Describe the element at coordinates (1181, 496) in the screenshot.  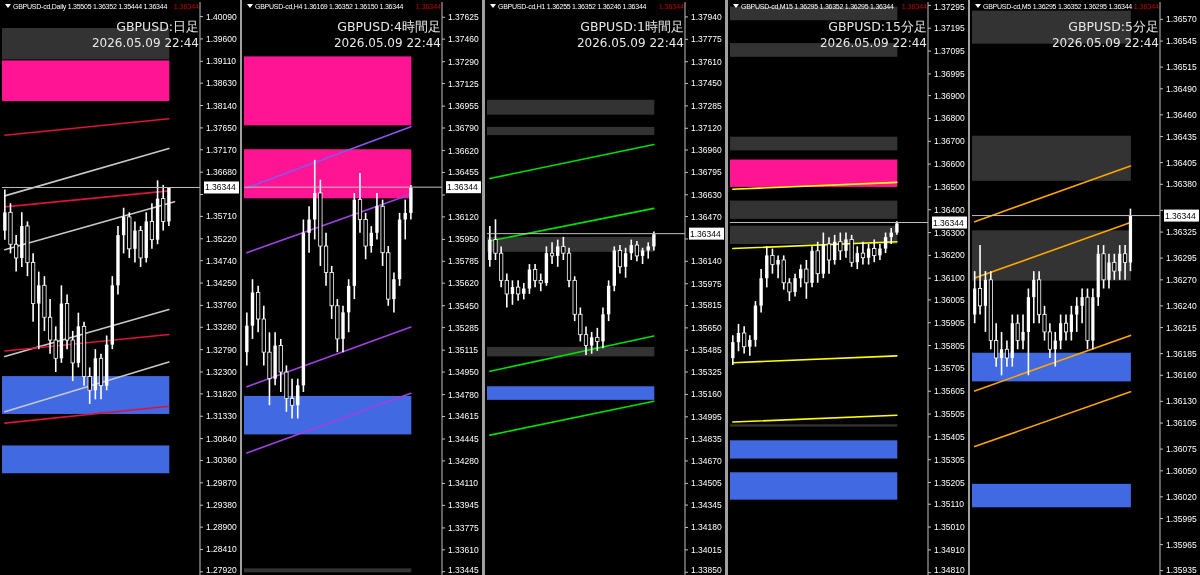
I see `y-tick-label: 1.36020` at that location.